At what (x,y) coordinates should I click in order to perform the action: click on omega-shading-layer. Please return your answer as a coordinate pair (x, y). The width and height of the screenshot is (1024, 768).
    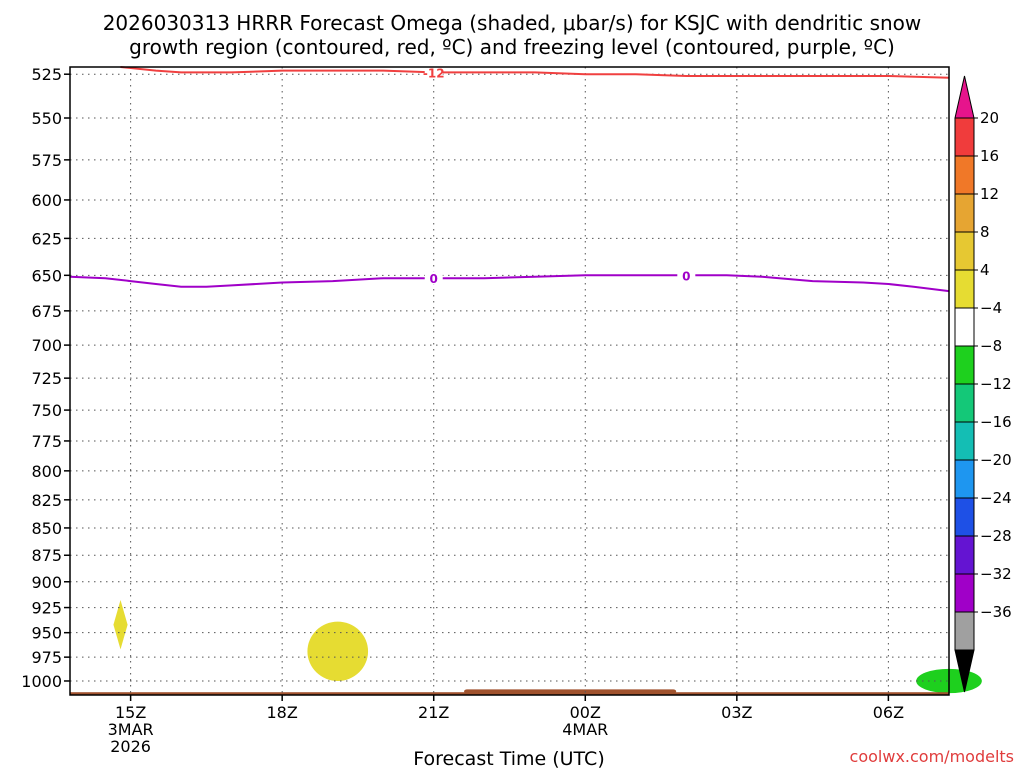
    Looking at the image, I should click on (547, 647).